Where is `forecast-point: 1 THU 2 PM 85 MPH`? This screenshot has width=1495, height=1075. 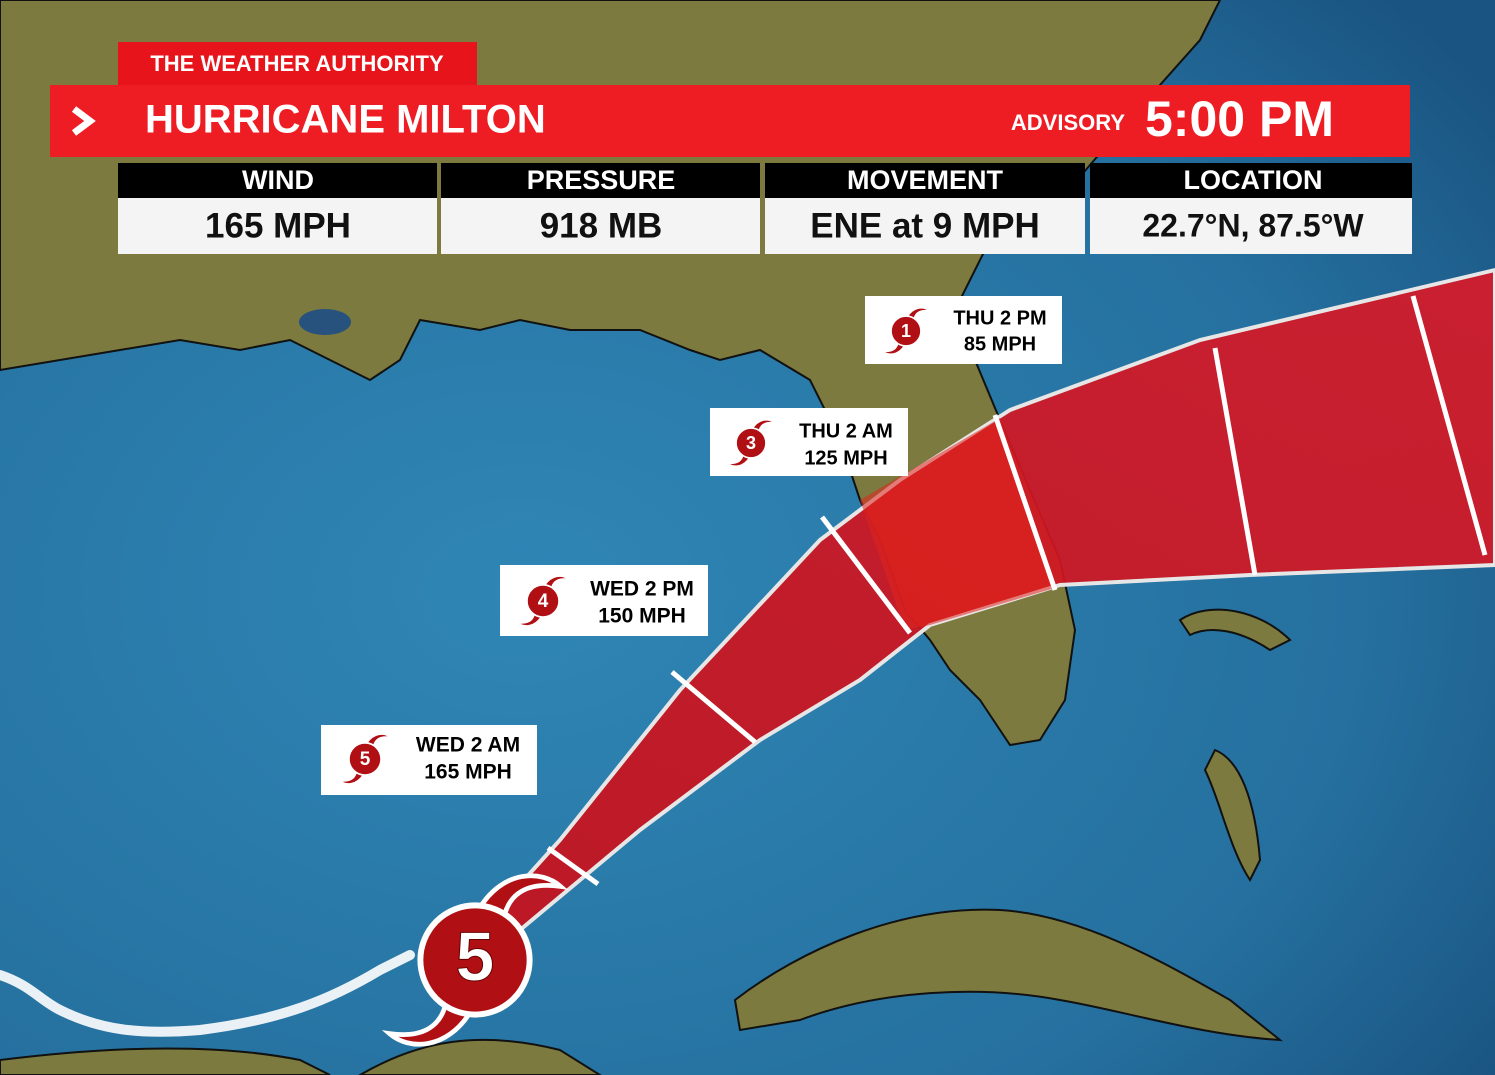
forecast-point: 1 THU 2 PM 85 MPH is located at coordinates (963, 330).